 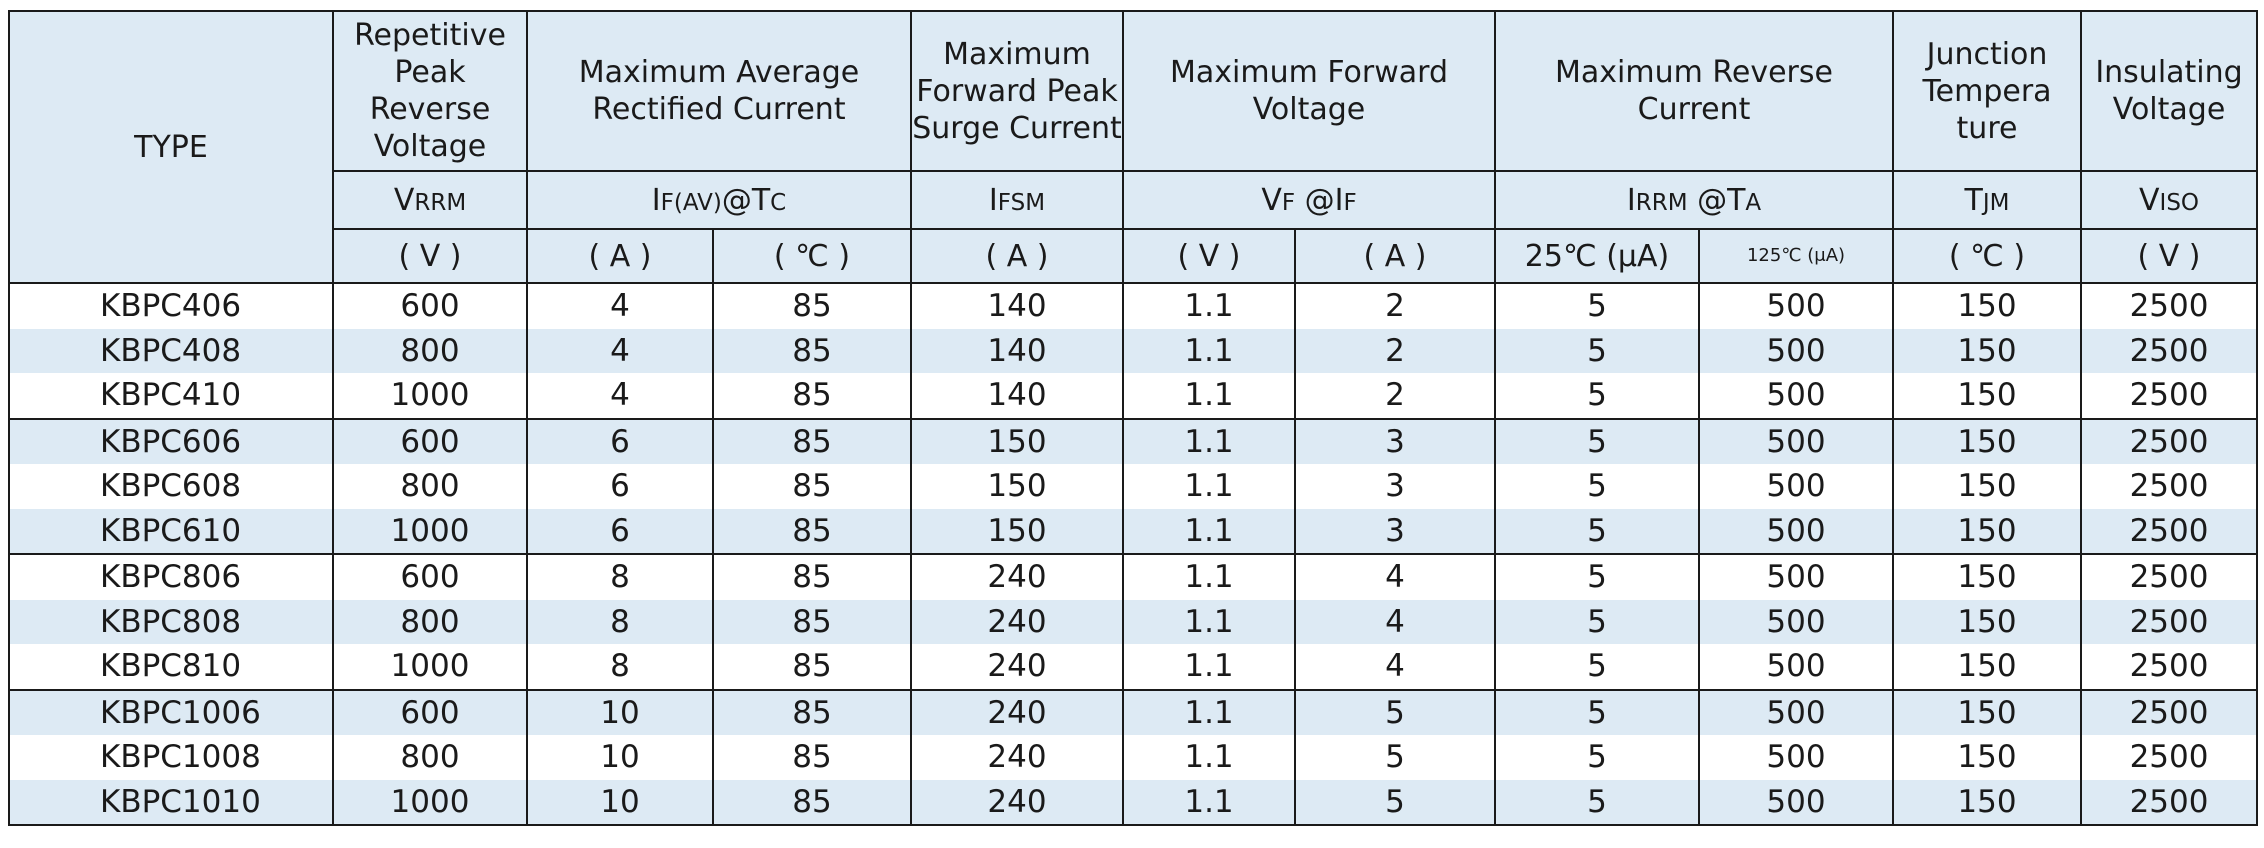 I want to click on cell-ifsm: 240, so click(x=1017, y=576).